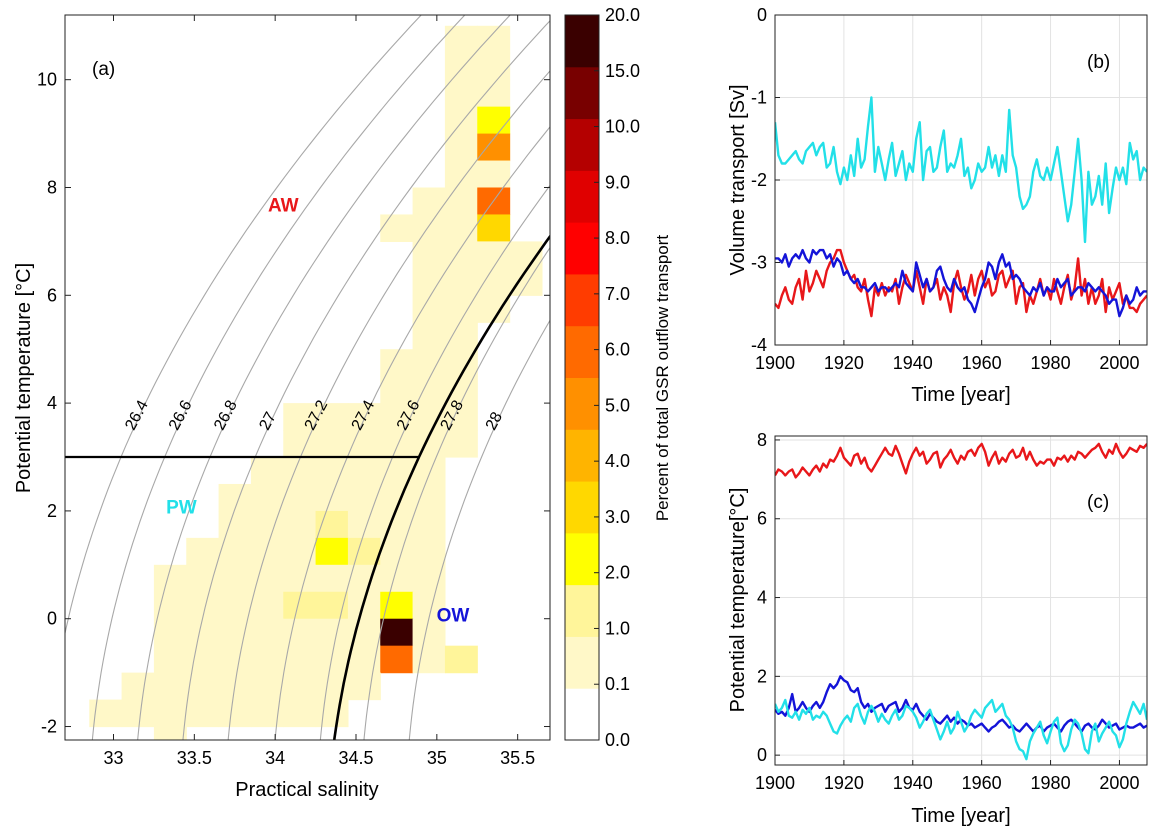 This screenshot has width=1166, height=835. I want to click on isopycnal-label: 28, so click(494, 421).